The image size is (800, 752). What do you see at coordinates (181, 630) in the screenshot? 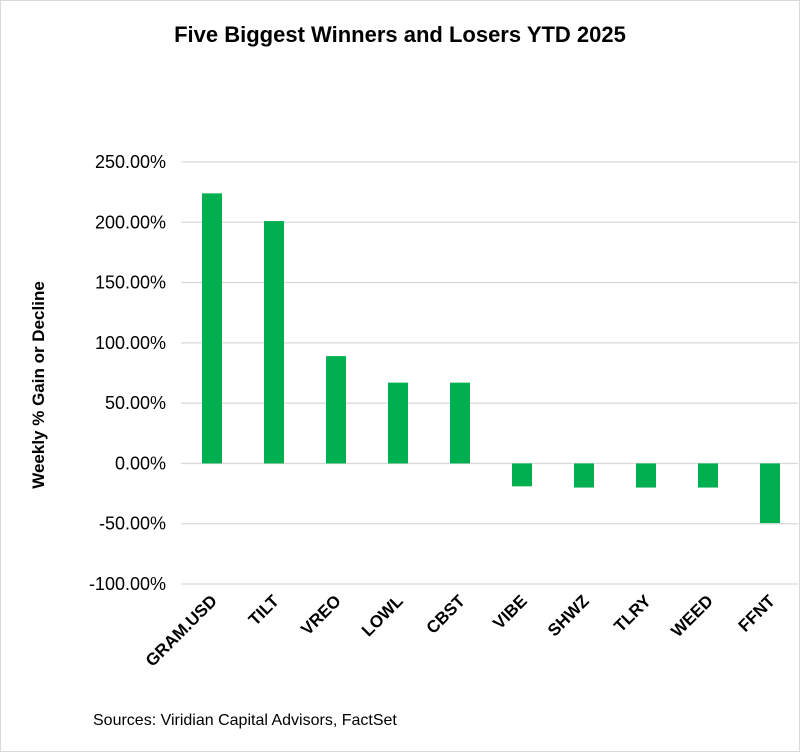
I see `x-tick-label: GRAM.USD` at bounding box center [181, 630].